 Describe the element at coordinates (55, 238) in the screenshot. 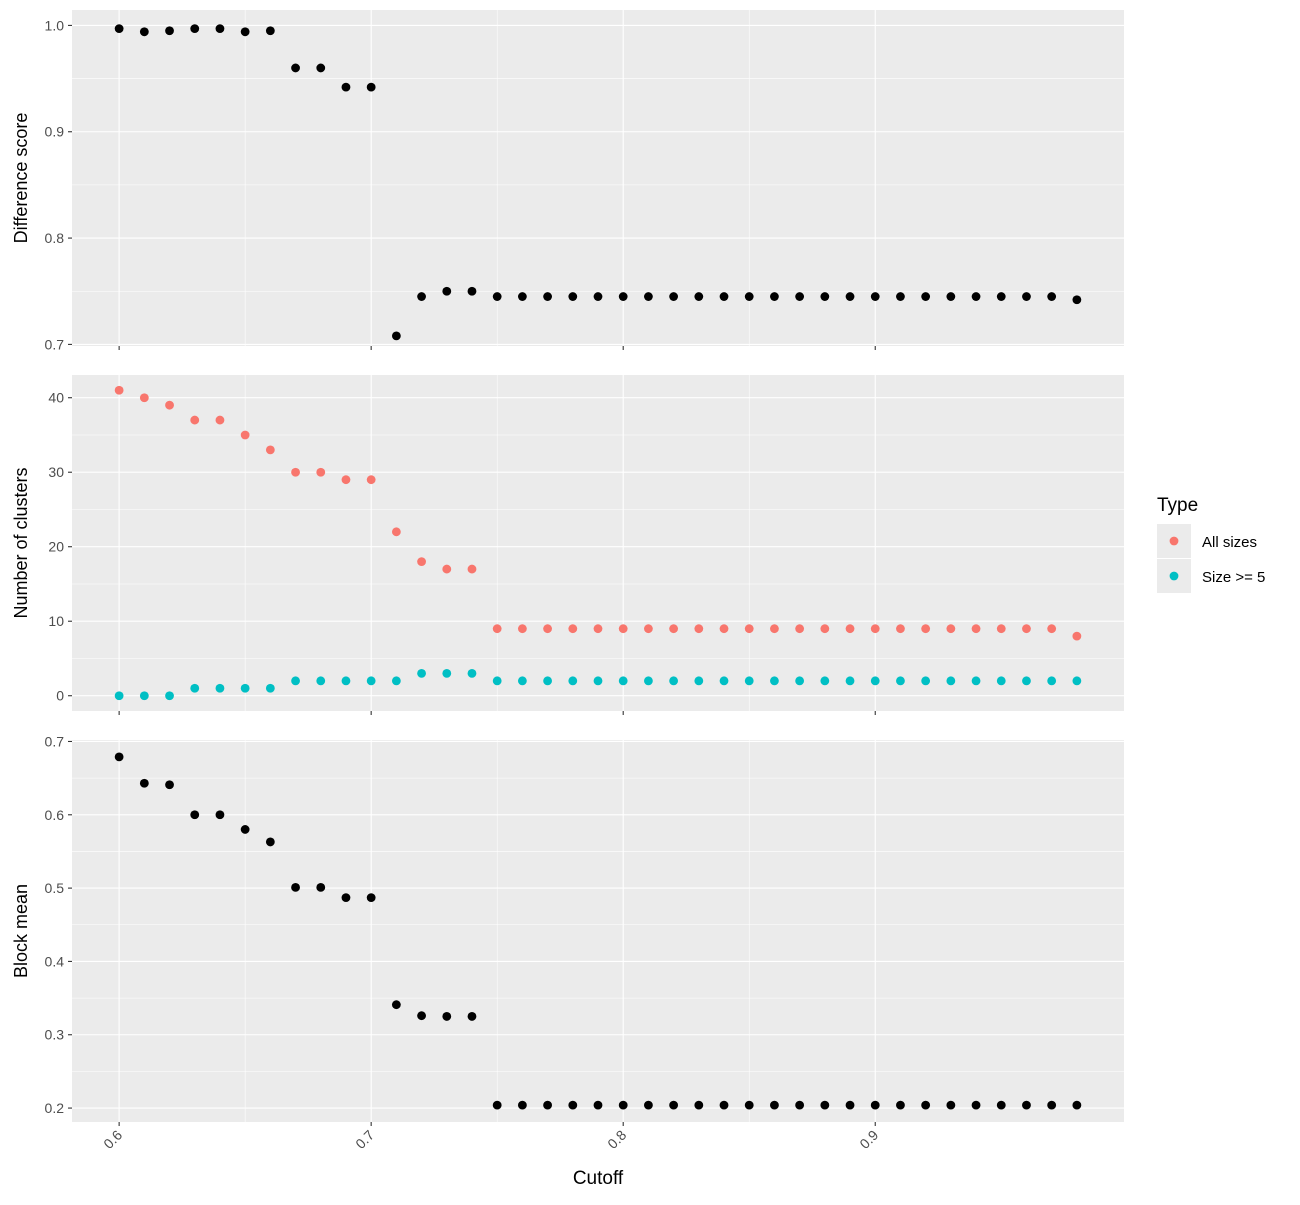

I see `y-tick-label: 0.8` at that location.